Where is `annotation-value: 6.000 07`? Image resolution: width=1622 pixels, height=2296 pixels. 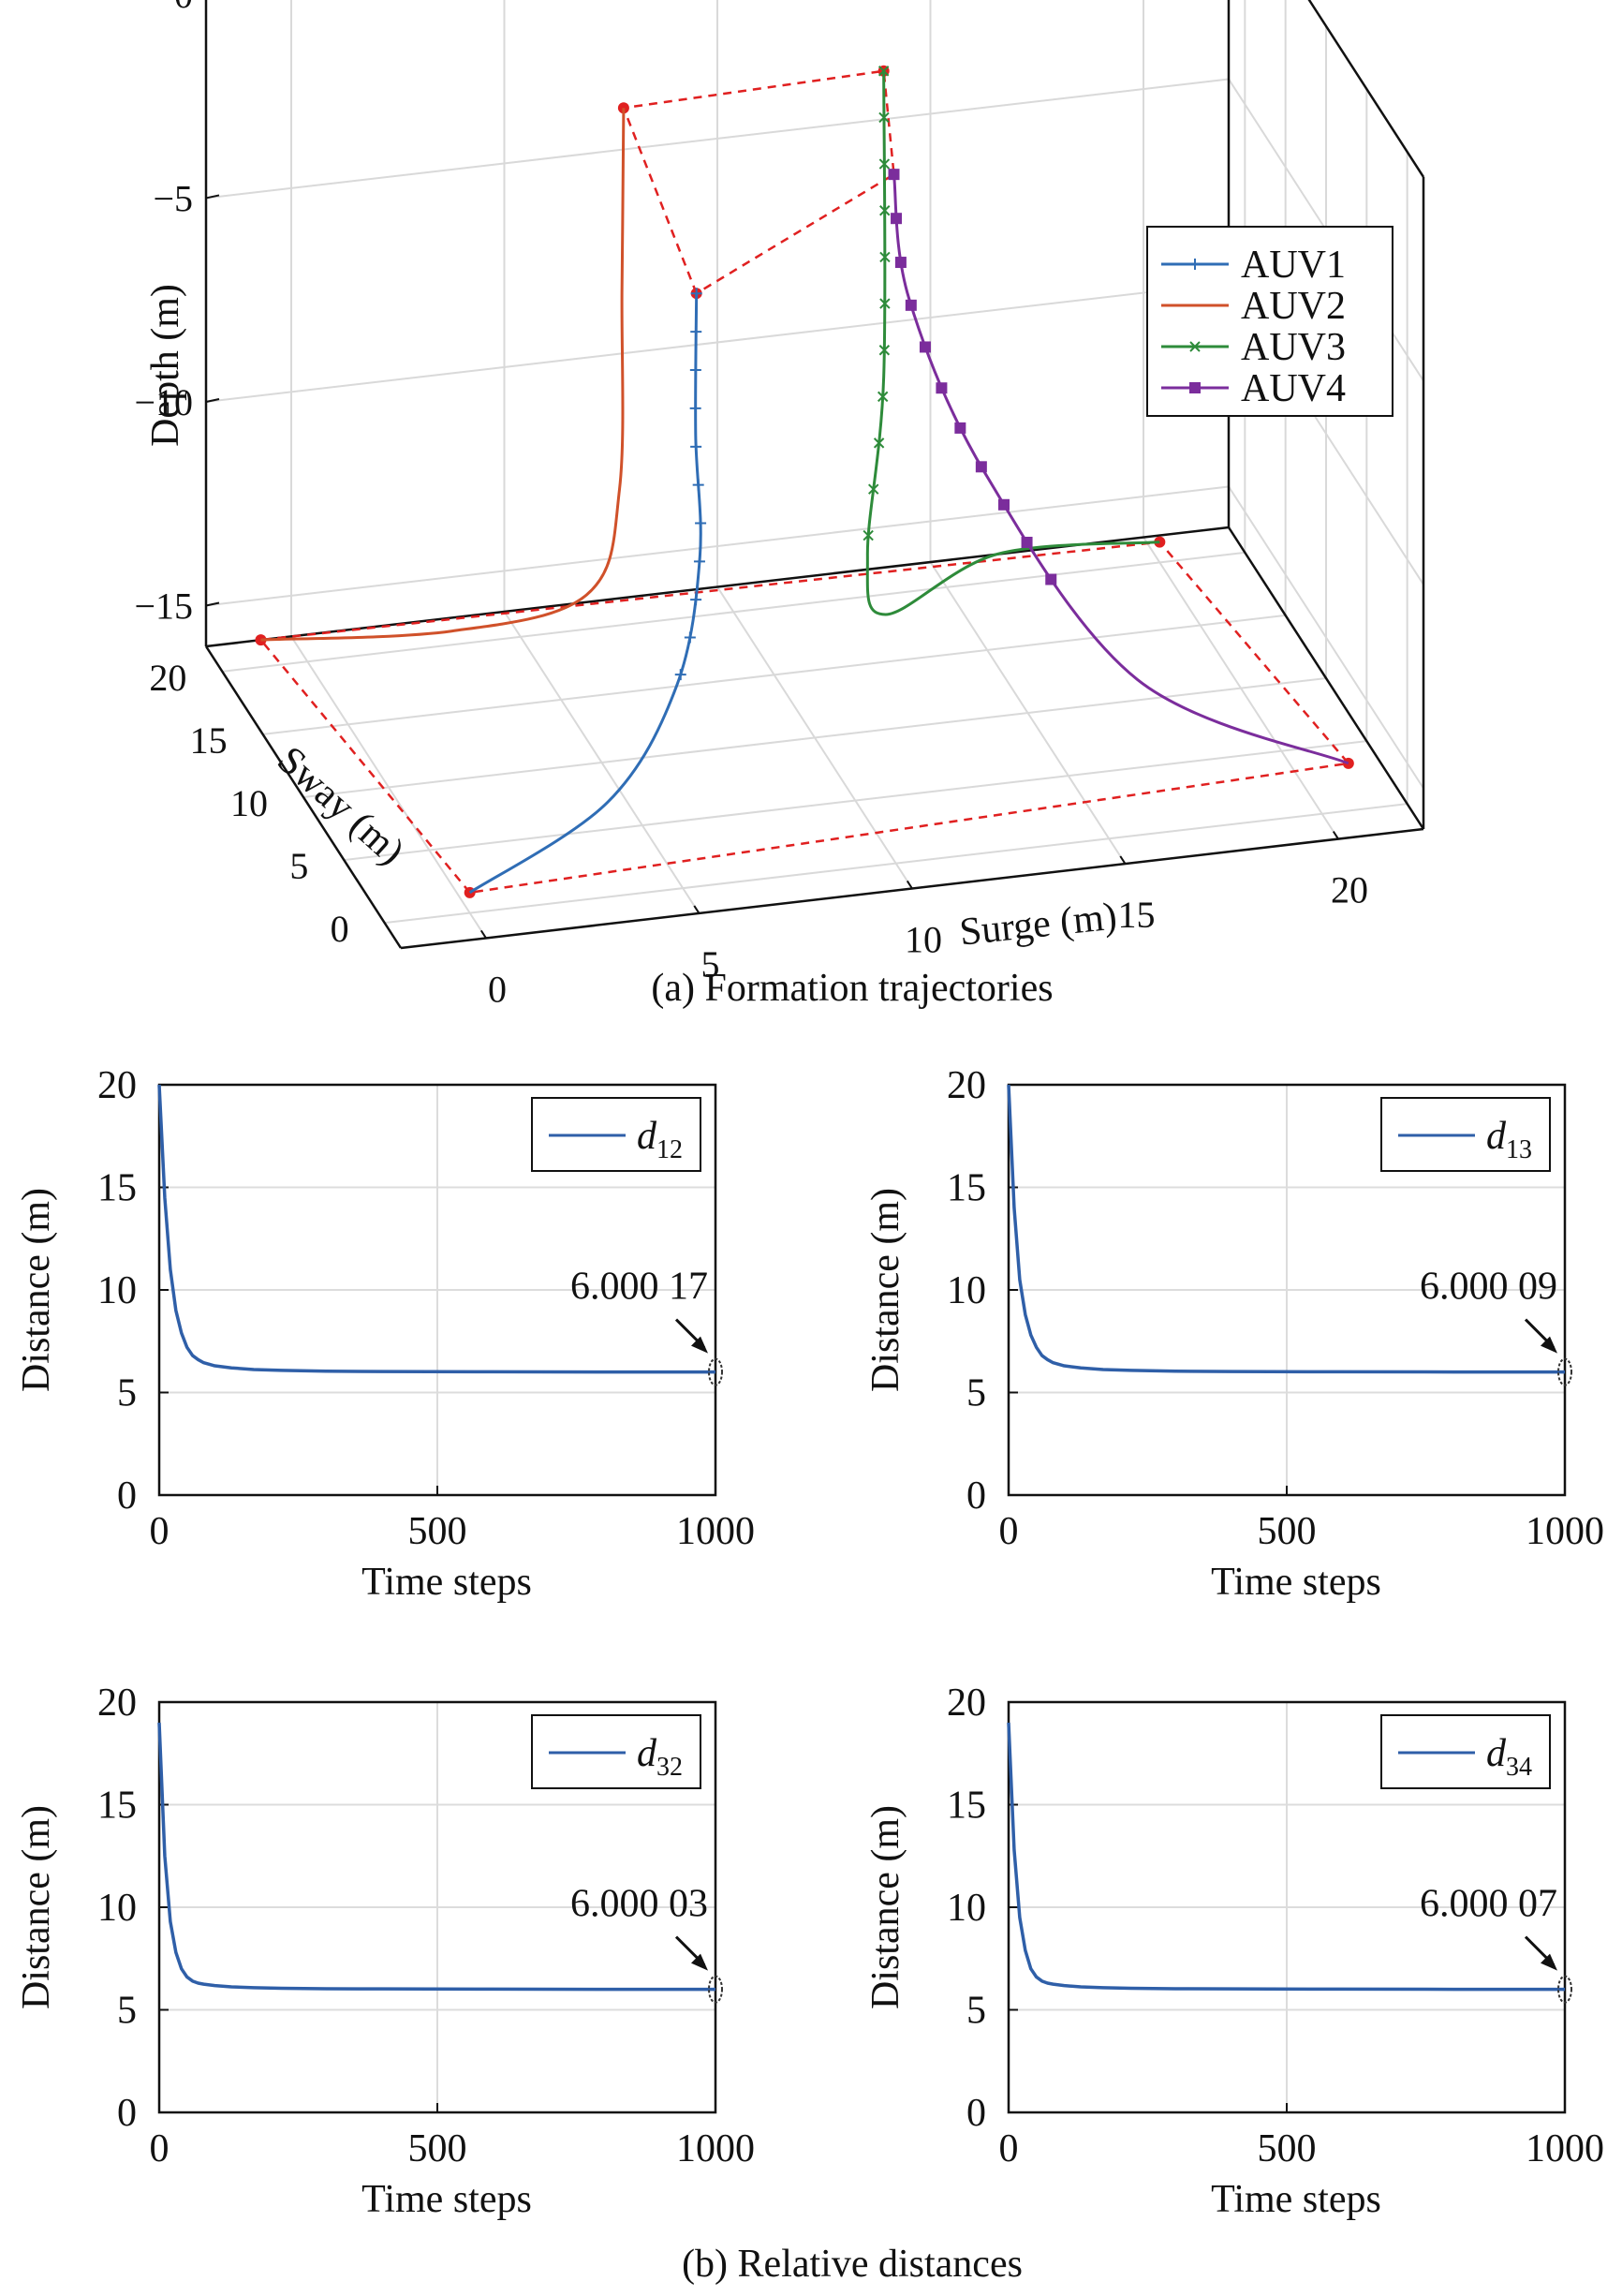 annotation-value: 6.000 07 is located at coordinates (1488, 1904).